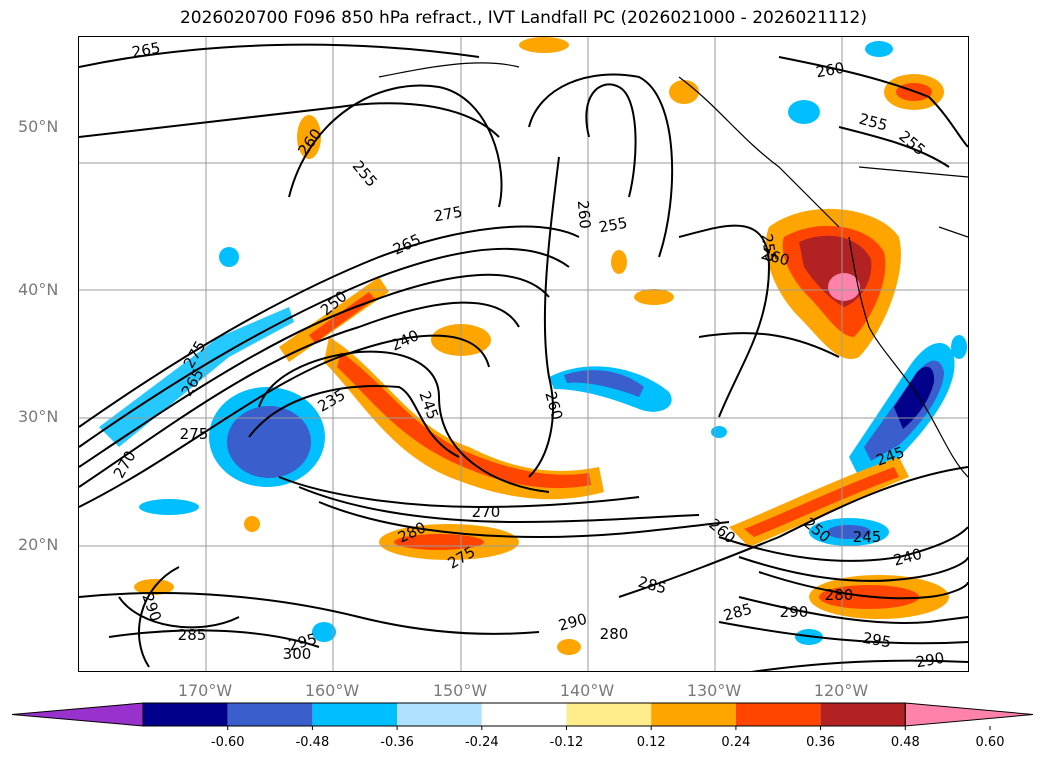 The image size is (1047, 769). What do you see at coordinates (651, 742) in the screenshot?
I see `colorbar-tick-label: 0.12` at bounding box center [651, 742].